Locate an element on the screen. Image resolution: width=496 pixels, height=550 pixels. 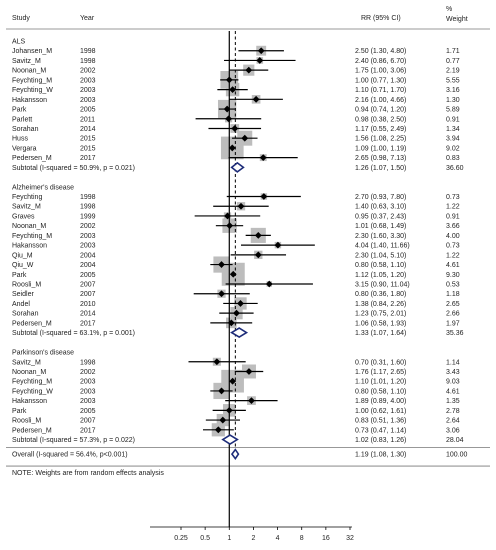
x-tick-label: 8 is located at coordinates (302, 538).